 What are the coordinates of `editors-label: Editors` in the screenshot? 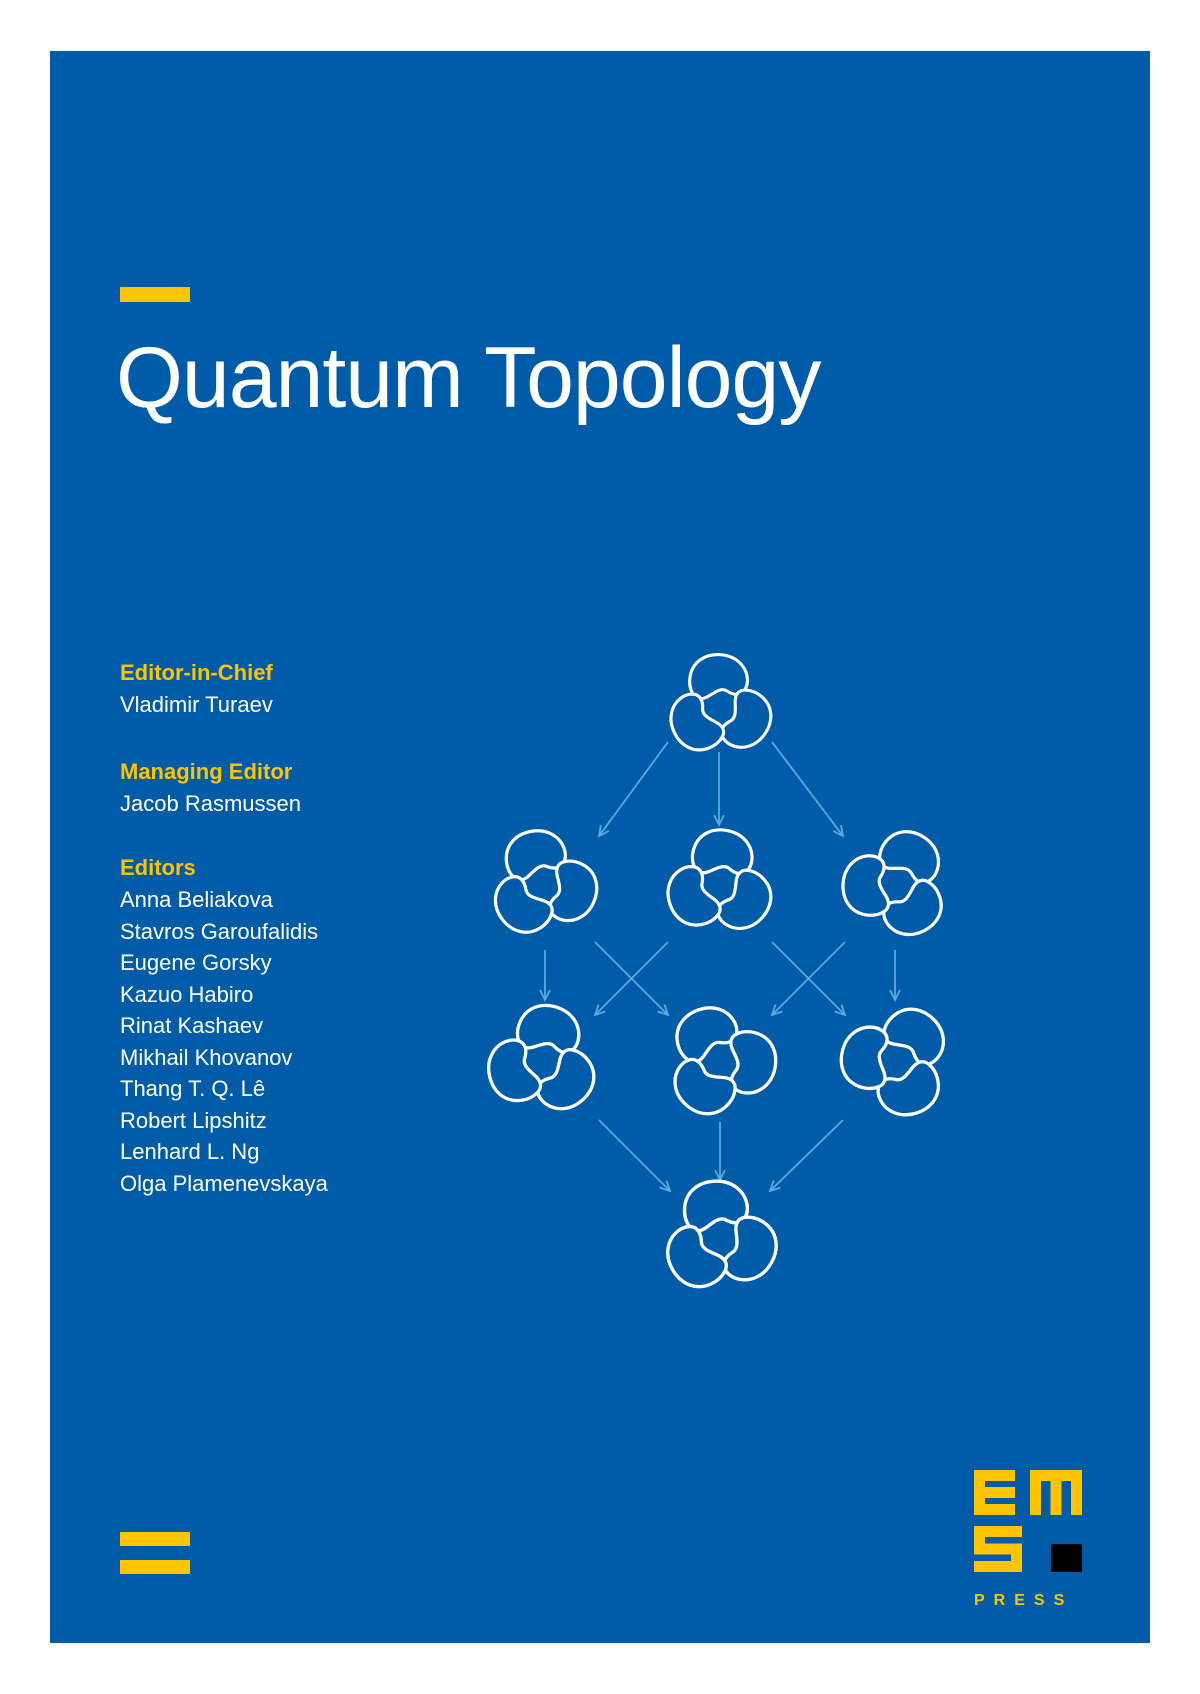 It's located at (158, 867).